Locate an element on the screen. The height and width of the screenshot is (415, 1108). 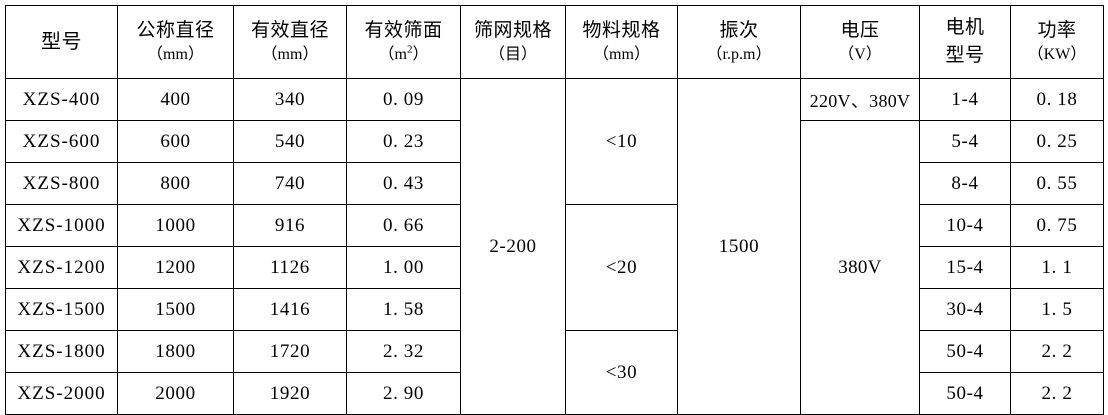
column-header-motor-model: 电机 型号 is located at coordinates (965, 42).